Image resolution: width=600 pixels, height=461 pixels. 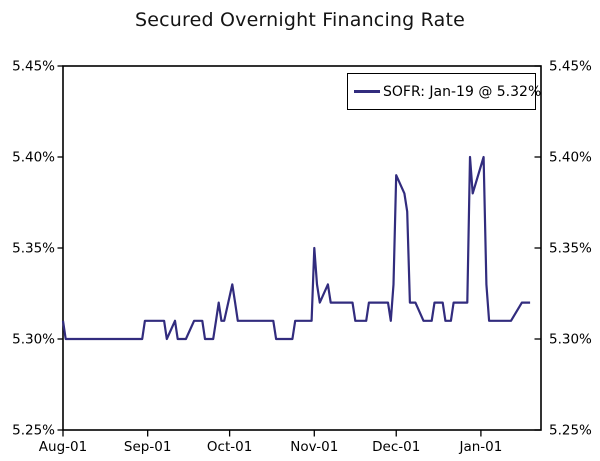 I want to click on y-axis-label-right: 5.25%, so click(x=570, y=431).